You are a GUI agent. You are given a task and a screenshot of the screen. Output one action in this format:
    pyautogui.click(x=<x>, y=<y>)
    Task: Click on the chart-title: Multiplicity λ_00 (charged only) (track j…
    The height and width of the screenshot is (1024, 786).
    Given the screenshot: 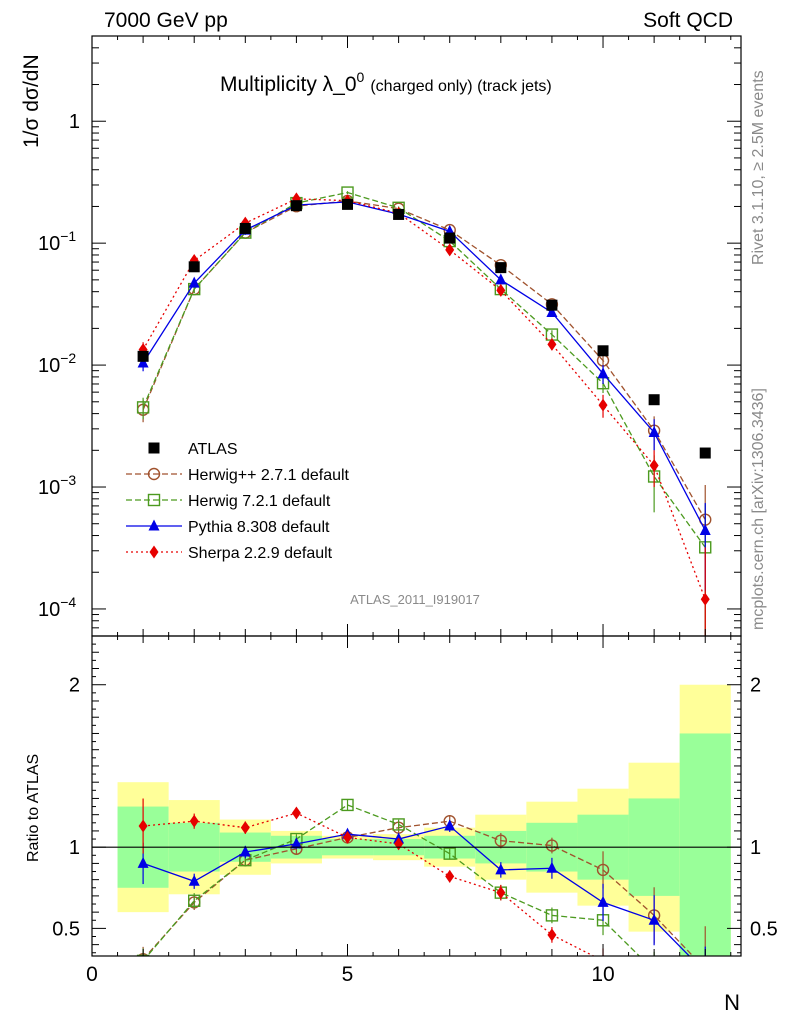 What is the action you would take?
    pyautogui.click(x=386, y=82)
    